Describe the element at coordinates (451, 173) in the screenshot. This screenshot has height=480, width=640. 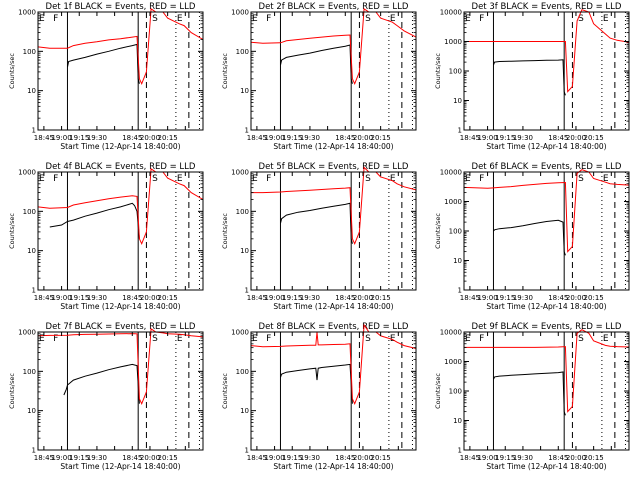
I see `y-tick-label: 10000` at that location.